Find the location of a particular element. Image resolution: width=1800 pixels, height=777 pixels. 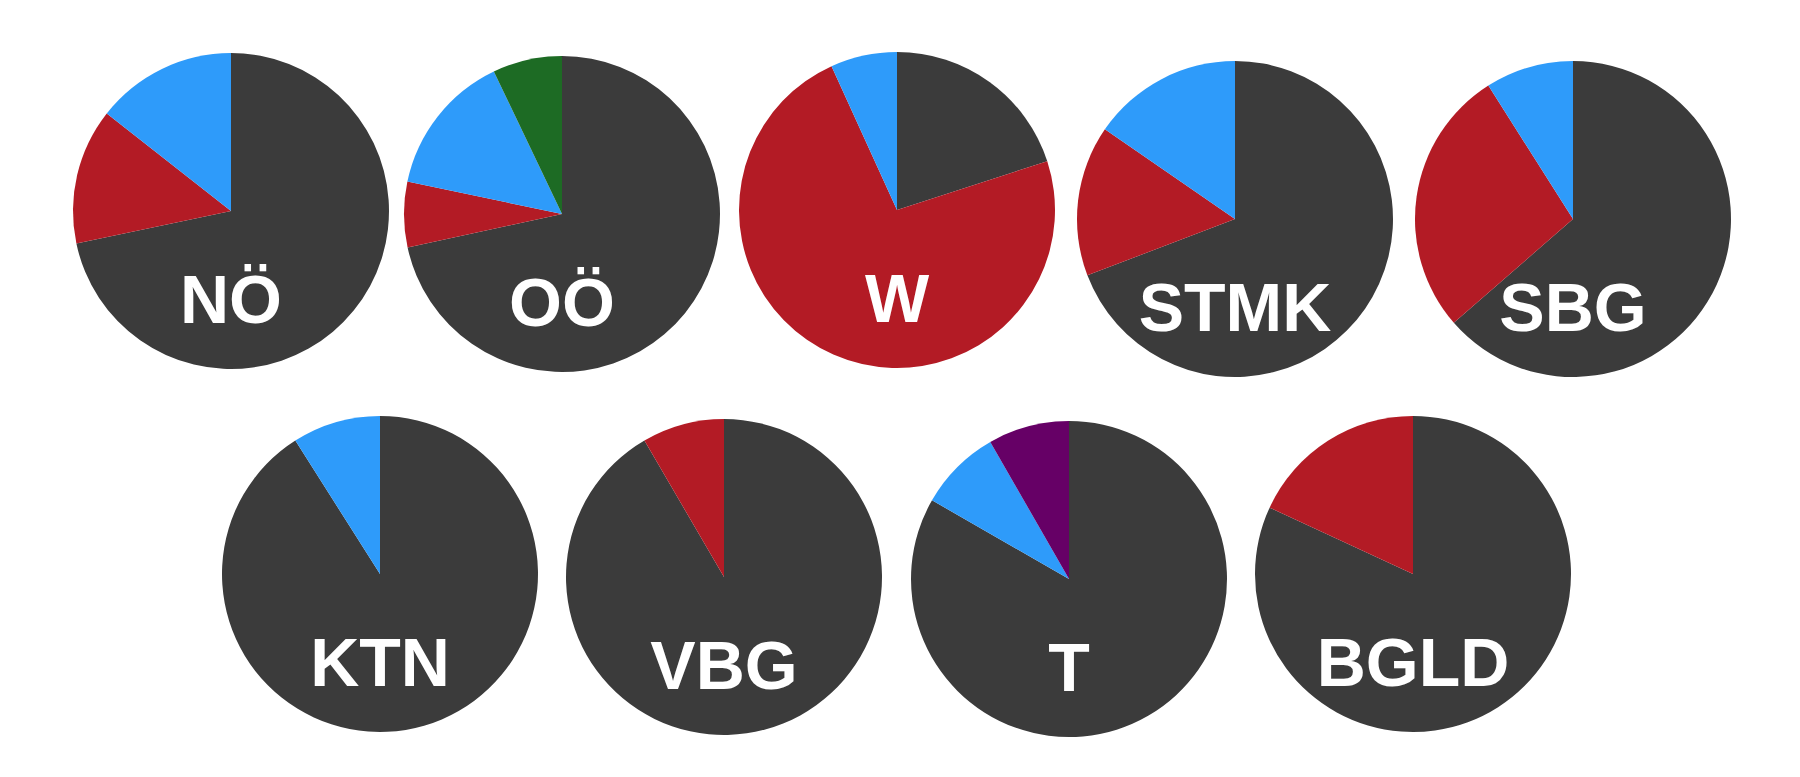

text: STMK is located at coordinates (1235, 307).